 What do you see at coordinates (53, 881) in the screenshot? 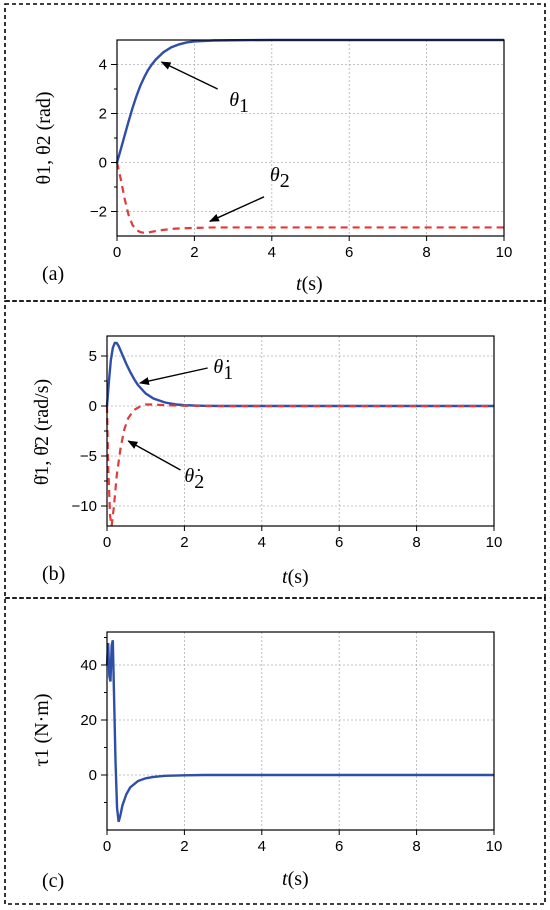
I see `panel-label: (c)` at bounding box center [53, 881].